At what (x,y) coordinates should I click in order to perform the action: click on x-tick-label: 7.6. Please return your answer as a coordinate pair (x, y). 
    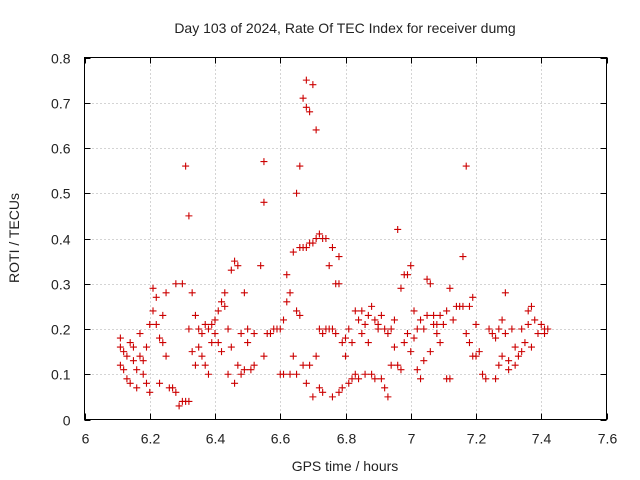
    Looking at the image, I should click on (608, 439).